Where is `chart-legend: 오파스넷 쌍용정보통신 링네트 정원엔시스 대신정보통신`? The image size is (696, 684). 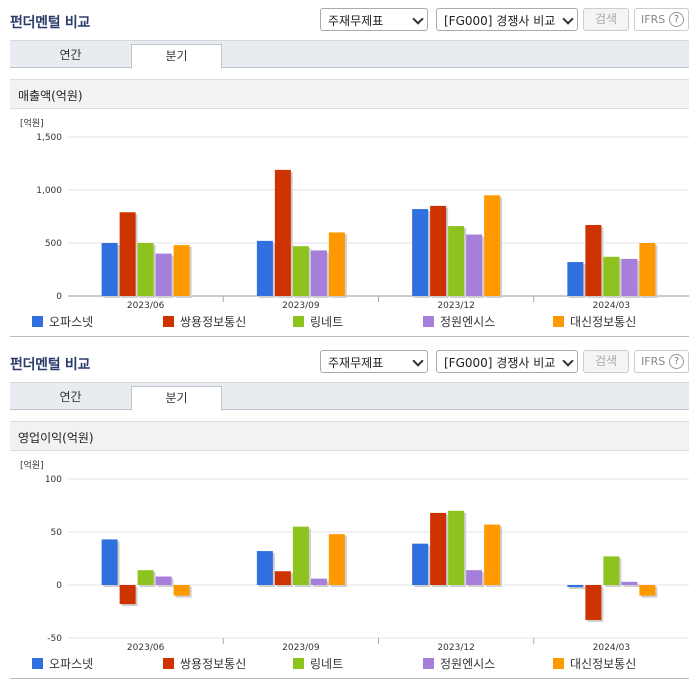 chart-legend: 오파스넷 쌍용정보통신 링네트 정원엔시스 대신정보통신 is located at coordinates (349, 323).